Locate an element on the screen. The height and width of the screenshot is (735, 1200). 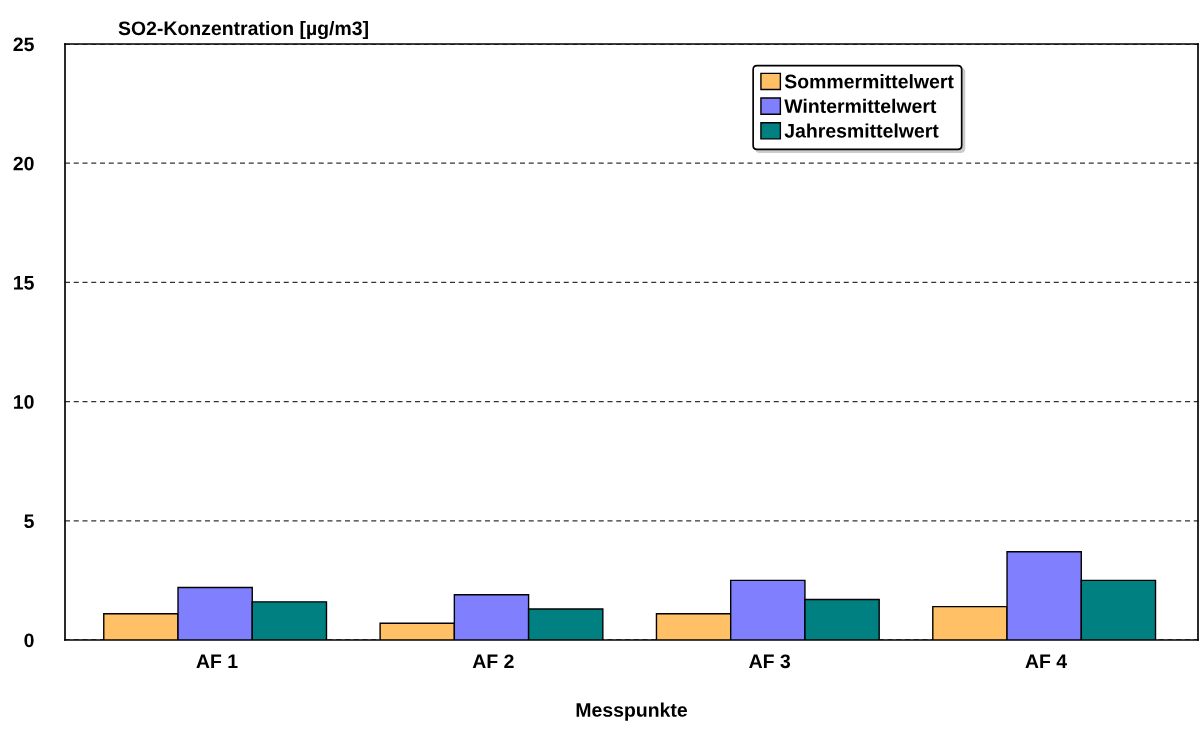
x-tick-label: AF 4 is located at coordinates (1046, 661).